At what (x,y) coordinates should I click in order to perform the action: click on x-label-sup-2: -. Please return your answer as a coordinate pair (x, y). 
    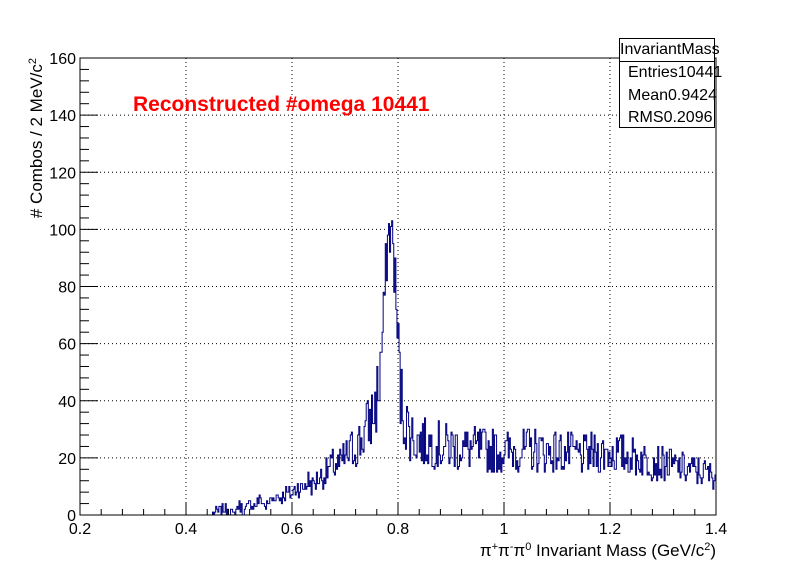
    Looking at the image, I should click on (512, 547).